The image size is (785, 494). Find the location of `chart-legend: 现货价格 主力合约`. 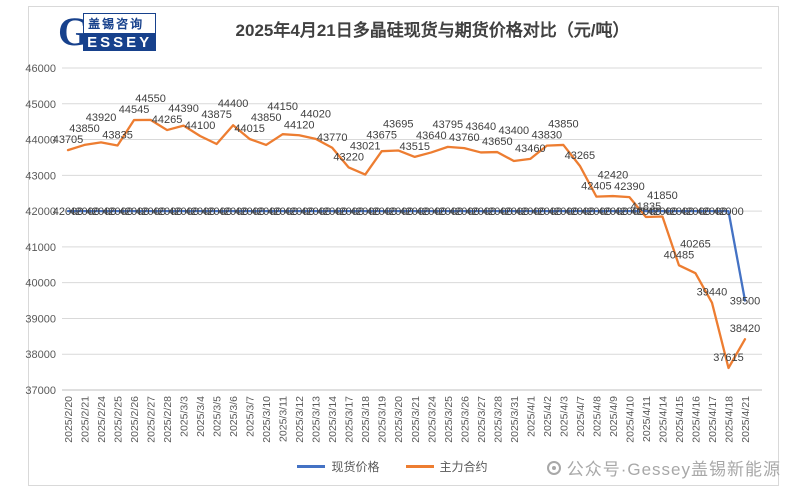

chart-legend: 现货价格 主力合约 is located at coordinates (392, 466).